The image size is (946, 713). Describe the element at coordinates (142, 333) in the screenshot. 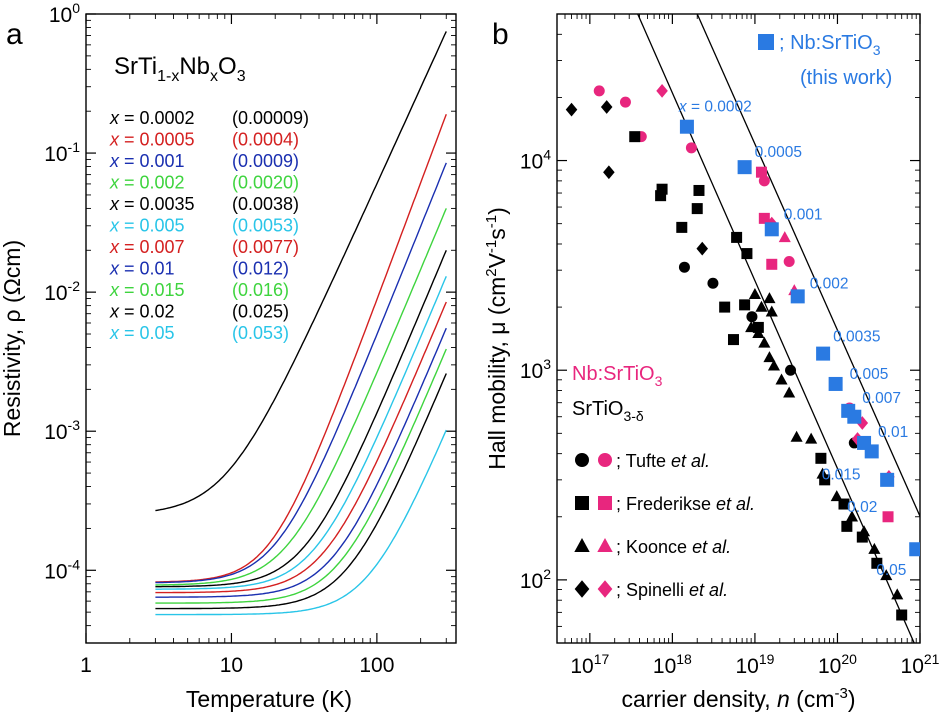

I see `legend-entry: x = 0.05` at that location.